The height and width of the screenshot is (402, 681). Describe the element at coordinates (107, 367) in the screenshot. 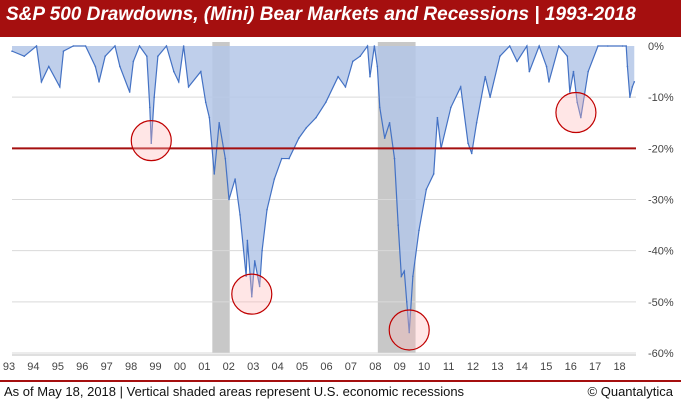

I see `x-tick-label-97: 97` at that location.